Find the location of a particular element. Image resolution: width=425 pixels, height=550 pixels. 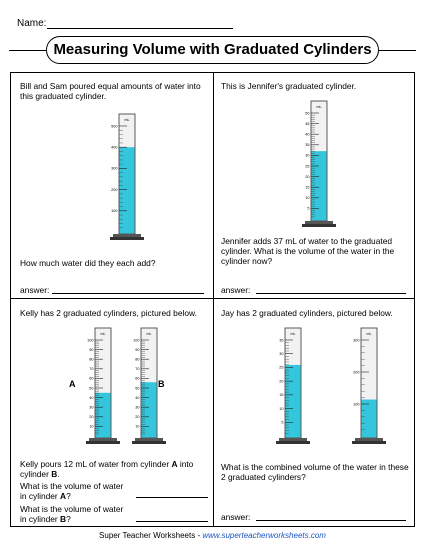

q3-instruction-a: A is located at coordinates (174, 464).